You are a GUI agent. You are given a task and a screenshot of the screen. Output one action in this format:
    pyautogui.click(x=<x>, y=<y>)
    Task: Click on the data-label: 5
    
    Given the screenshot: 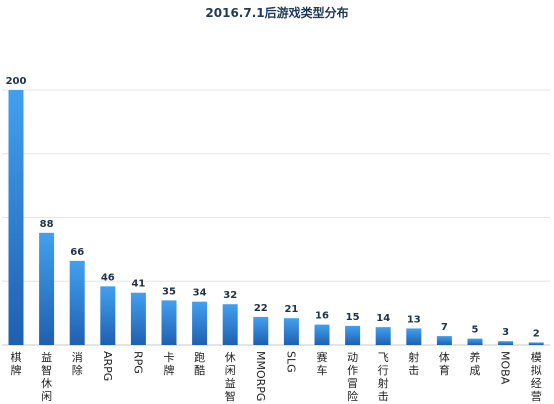 What is the action you would take?
    pyautogui.click(x=475, y=330)
    